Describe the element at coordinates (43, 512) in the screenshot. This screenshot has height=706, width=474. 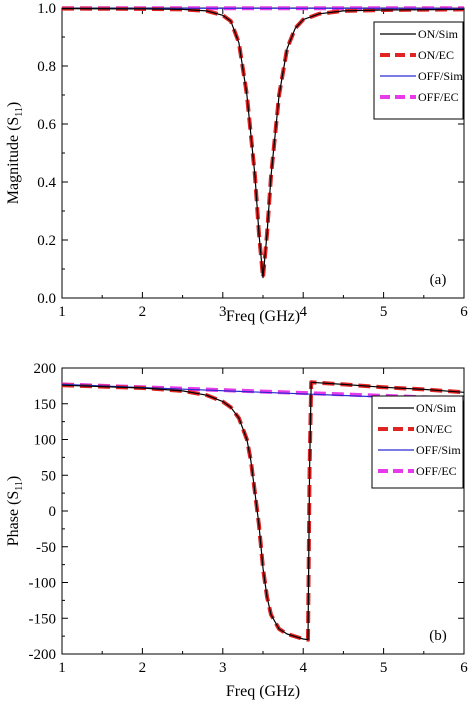
I see `y-tick-labels: -200 -150 -100 -50 0 50 100 150 200` at that location.